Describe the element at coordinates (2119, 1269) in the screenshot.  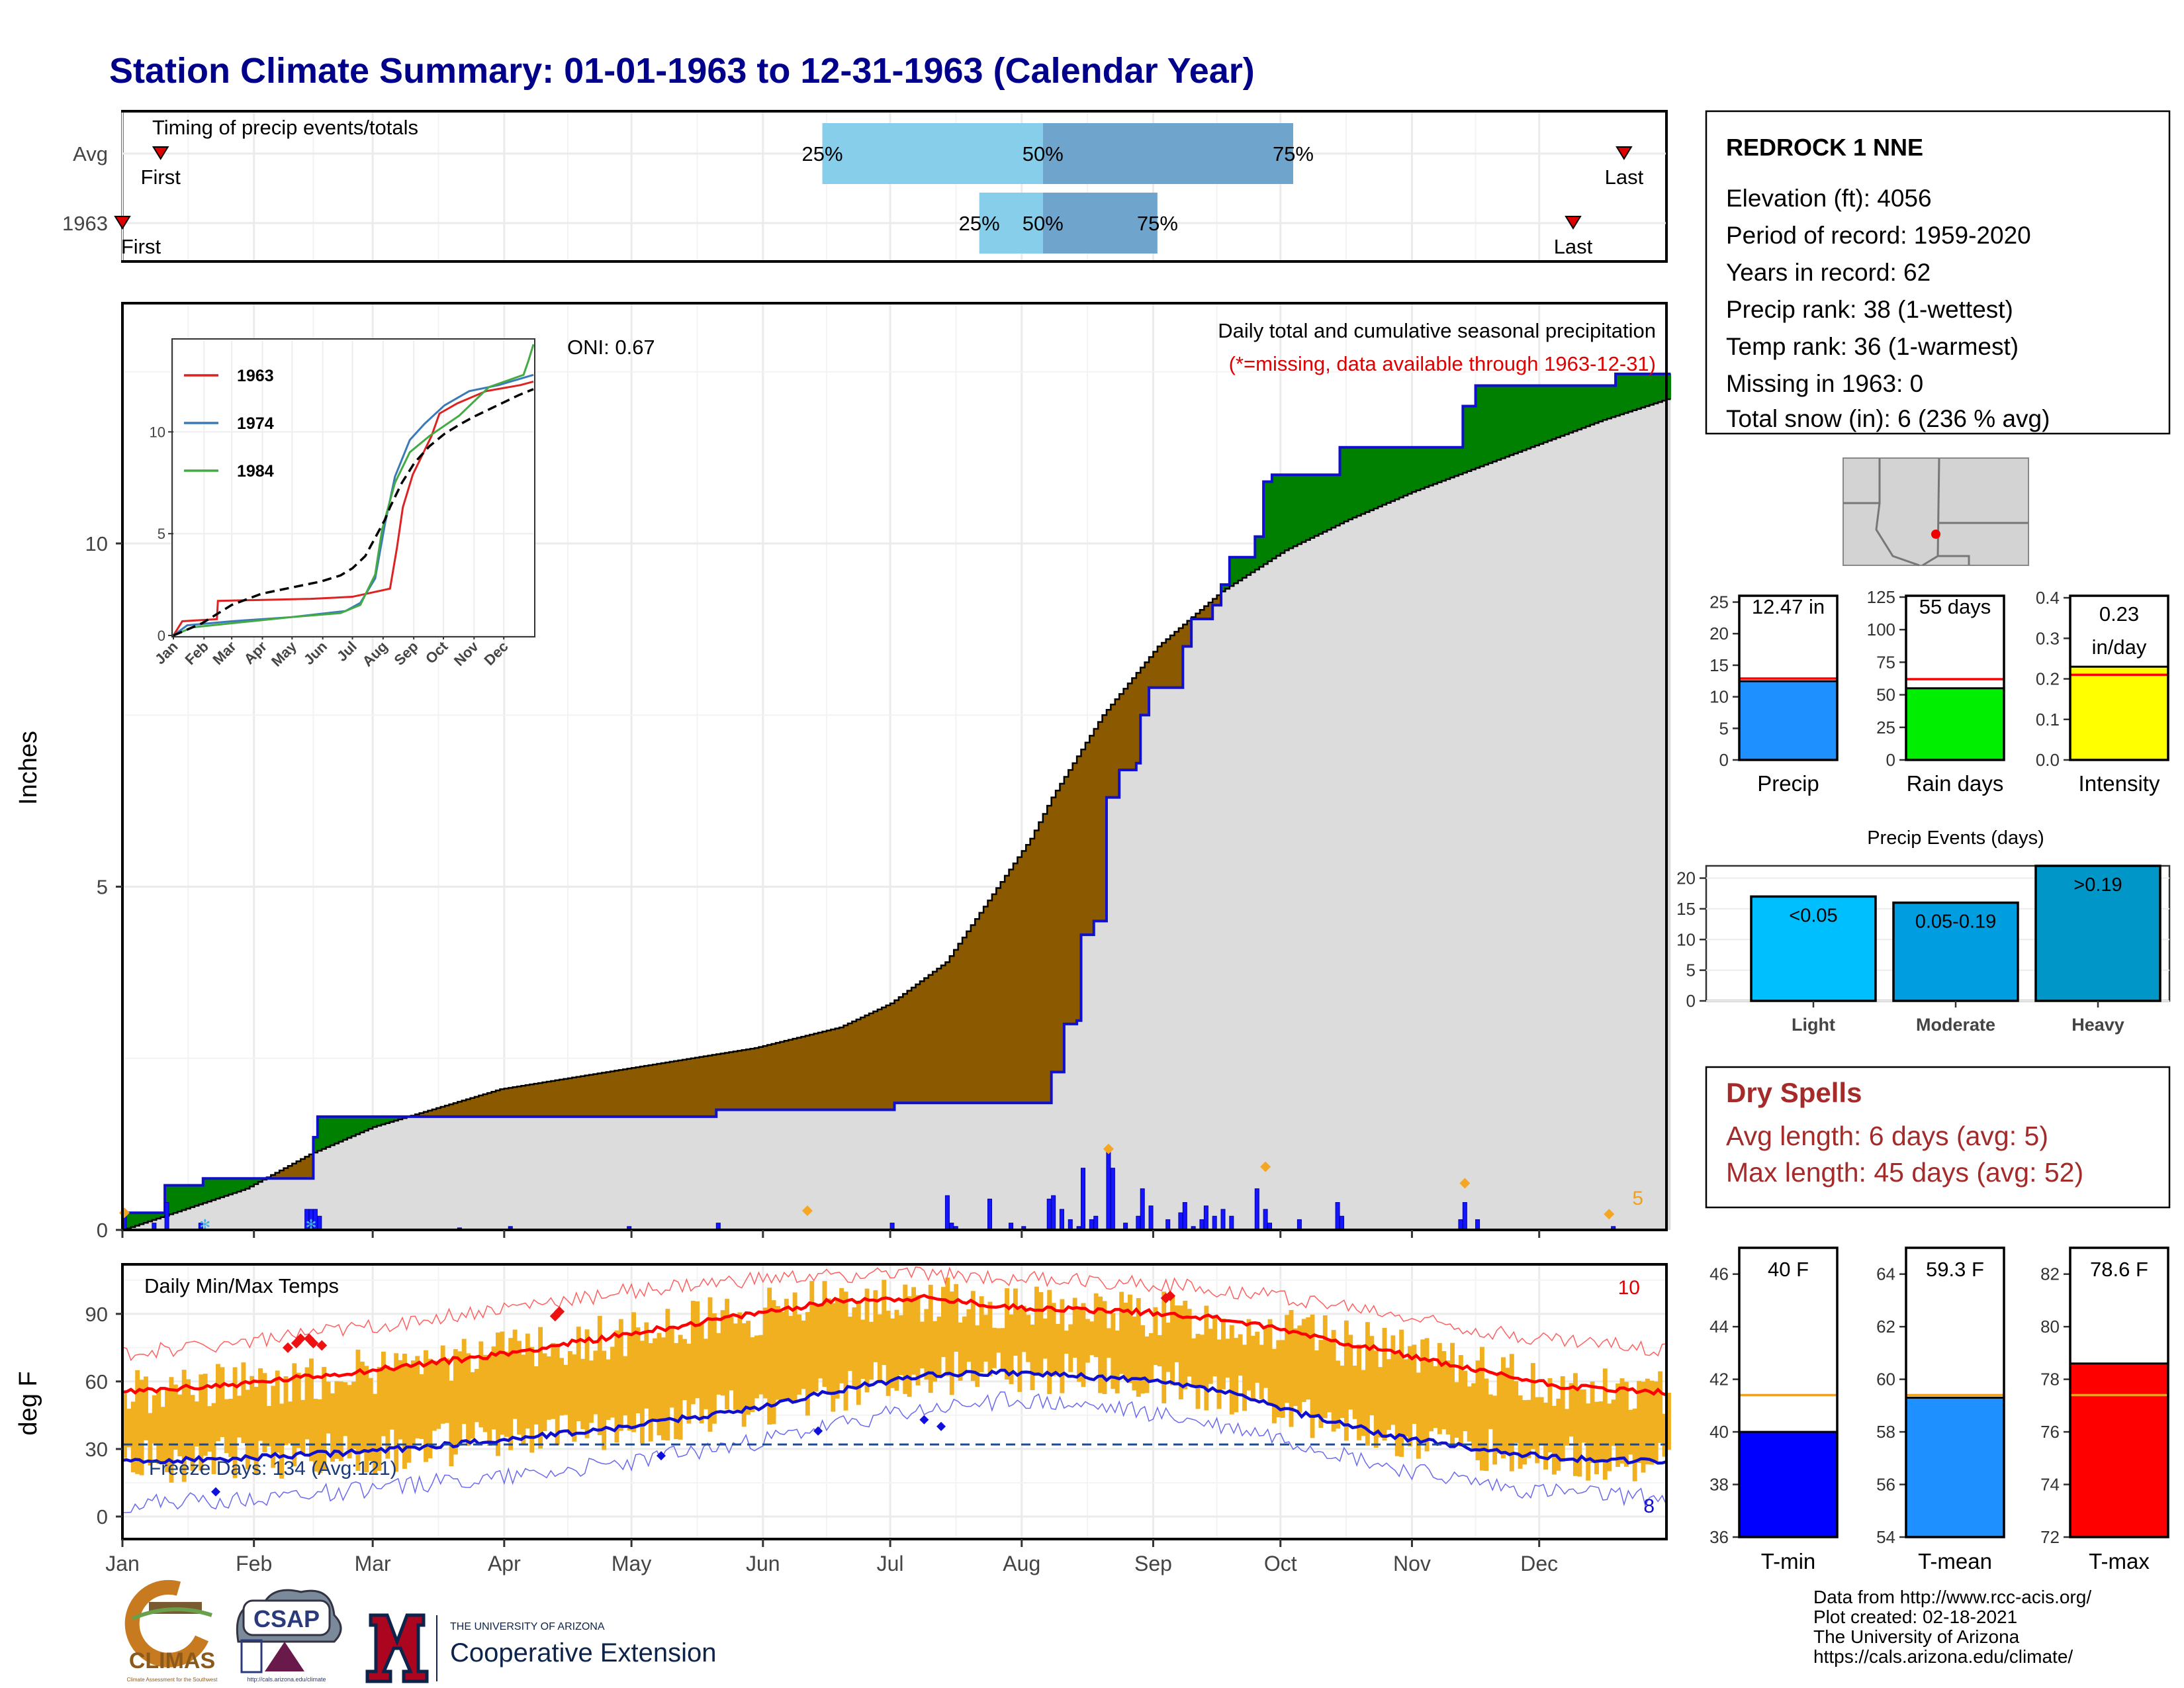
I see `temp-stat-value-label: 78.6 F` at that location.